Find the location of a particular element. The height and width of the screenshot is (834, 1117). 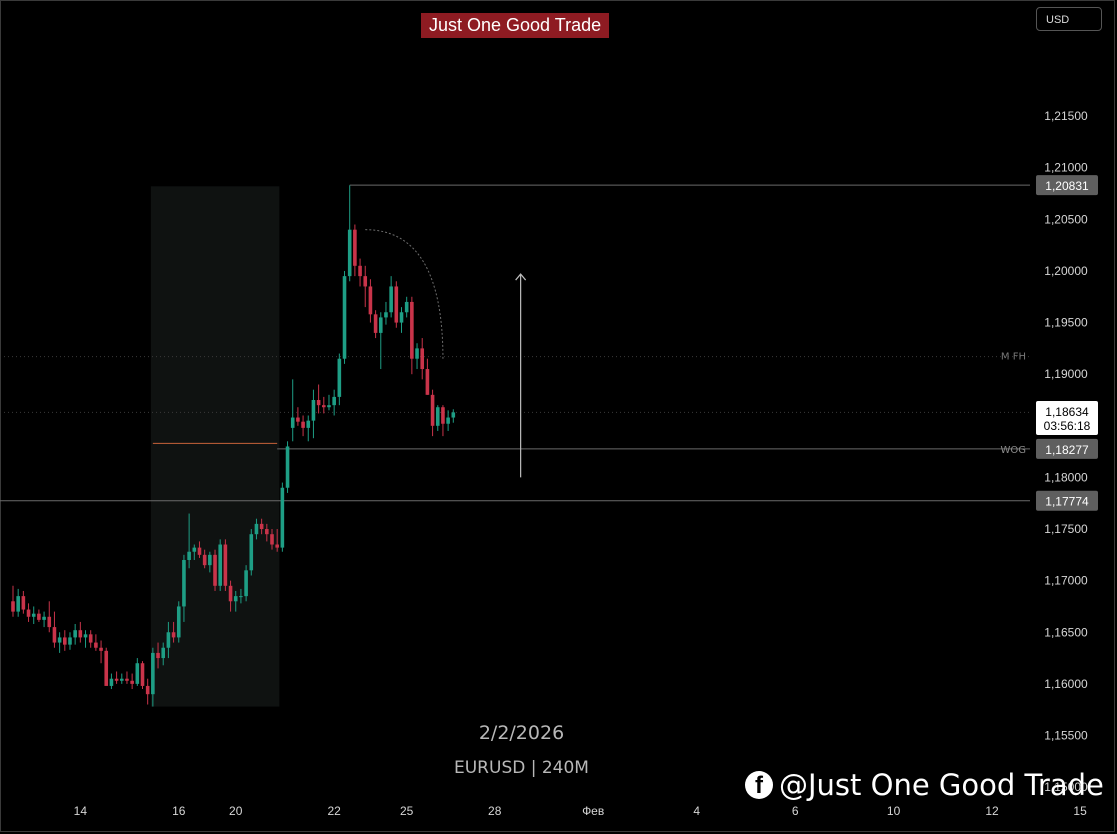

x-tick-label: 20 is located at coordinates (236, 811).